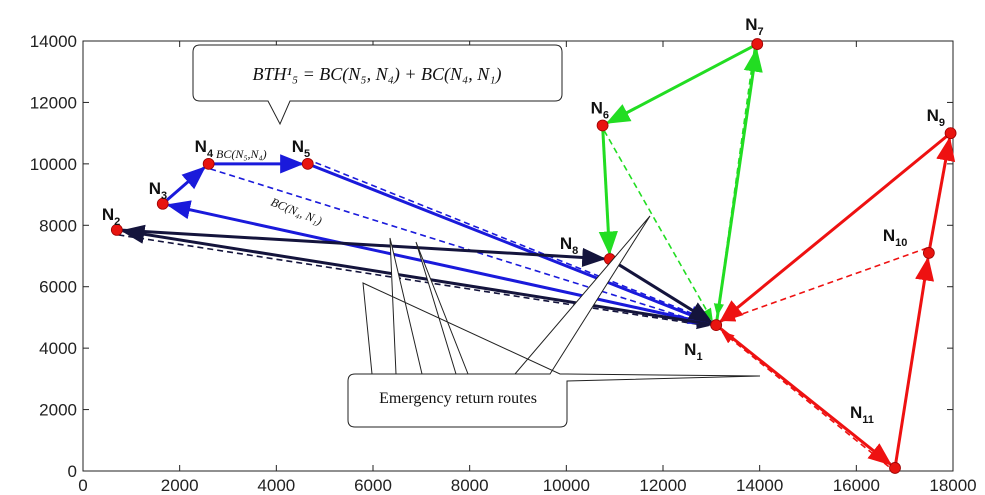 The image size is (985, 495). Describe the element at coordinates (58, 348) in the screenshot. I see `y-tick-label: 4000` at that location.